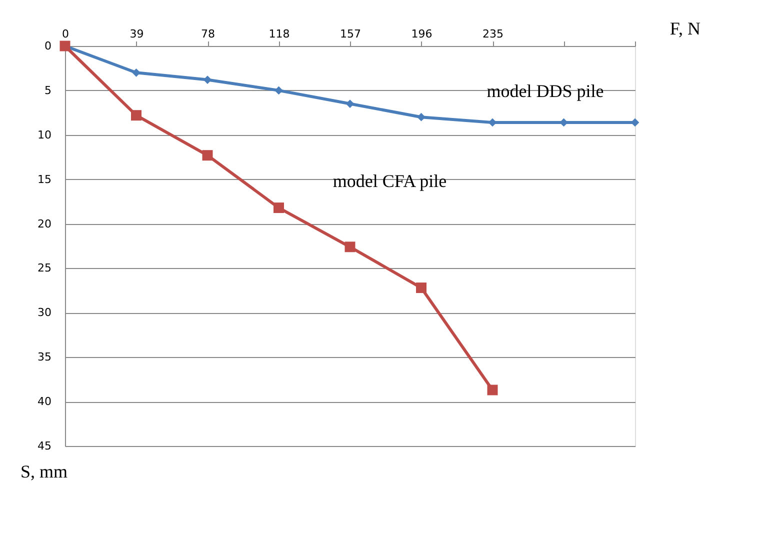 Image resolution: width=773 pixels, height=536 pixels. What do you see at coordinates (350, 34) in the screenshot?
I see `x-tick-label: 157` at bounding box center [350, 34].